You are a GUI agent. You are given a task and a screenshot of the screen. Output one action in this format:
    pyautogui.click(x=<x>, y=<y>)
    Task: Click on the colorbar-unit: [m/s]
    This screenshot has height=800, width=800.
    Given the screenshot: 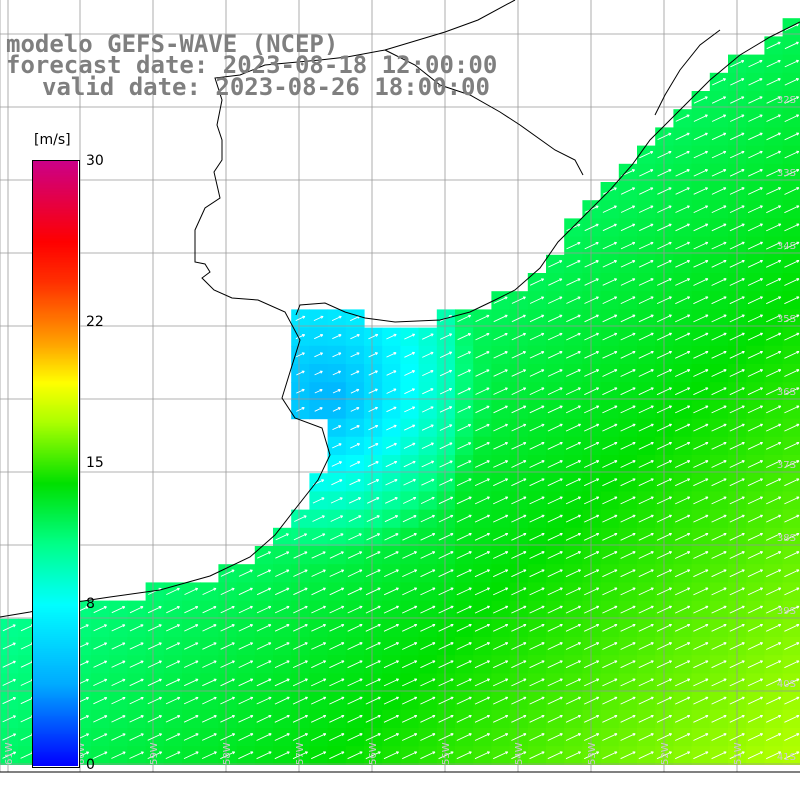 What is the action you would take?
    pyautogui.click(x=52, y=140)
    